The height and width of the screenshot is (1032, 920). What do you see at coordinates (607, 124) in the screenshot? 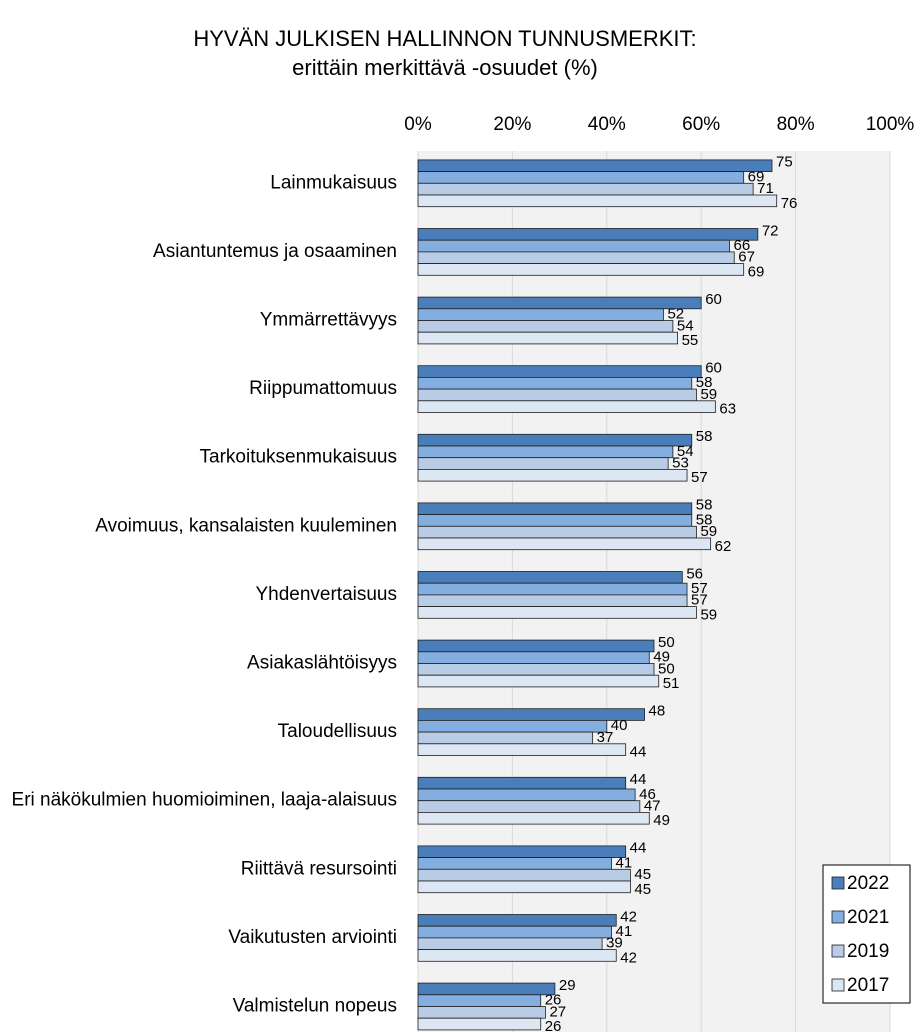
I see `x-tick-label: 40%` at bounding box center [607, 124].